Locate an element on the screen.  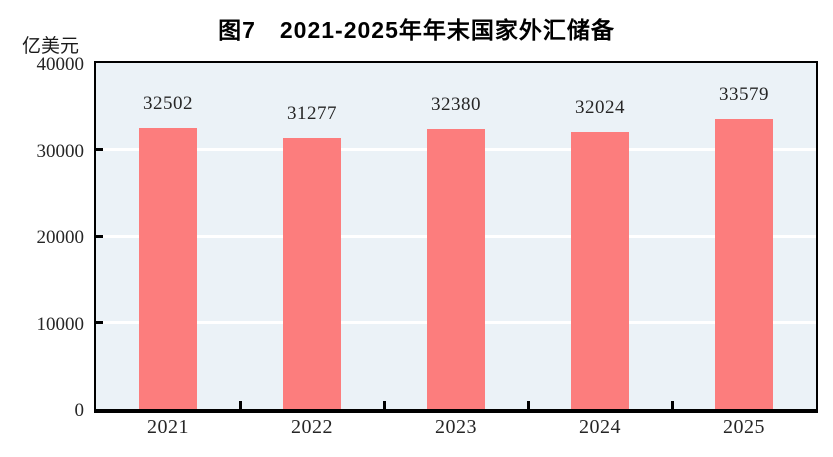
bar-2025 is located at coordinates (744, 263).